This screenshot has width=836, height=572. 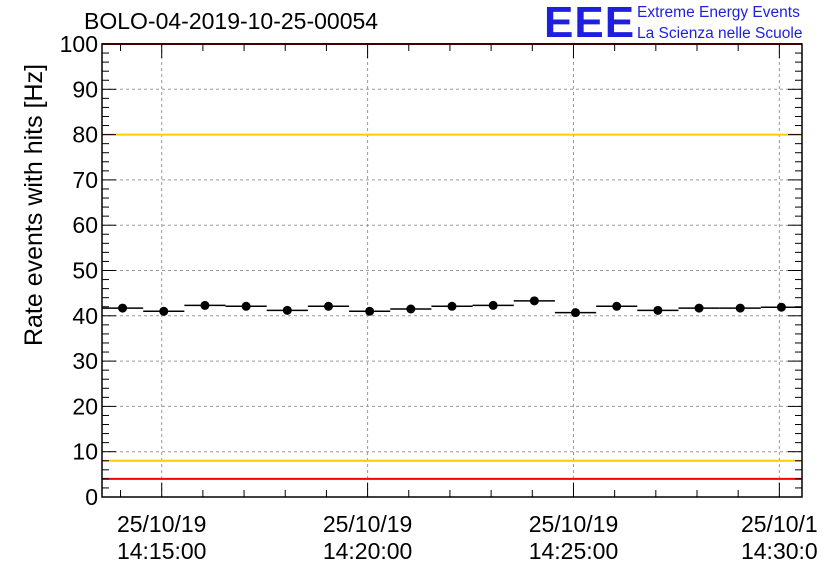 What do you see at coordinates (779, 551) in the screenshot?
I see `x-tick-time: 14:30:0` at bounding box center [779, 551].